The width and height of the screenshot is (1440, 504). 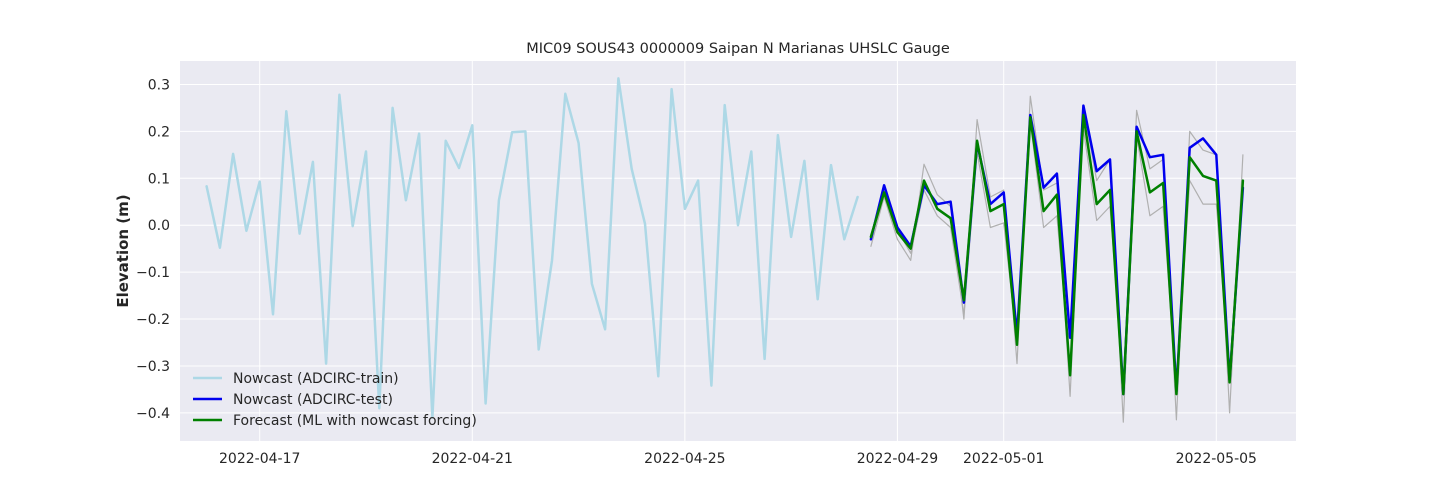 What do you see at coordinates (153, 367) in the screenshot?
I see `y-tick-label: −0.3` at bounding box center [153, 367].